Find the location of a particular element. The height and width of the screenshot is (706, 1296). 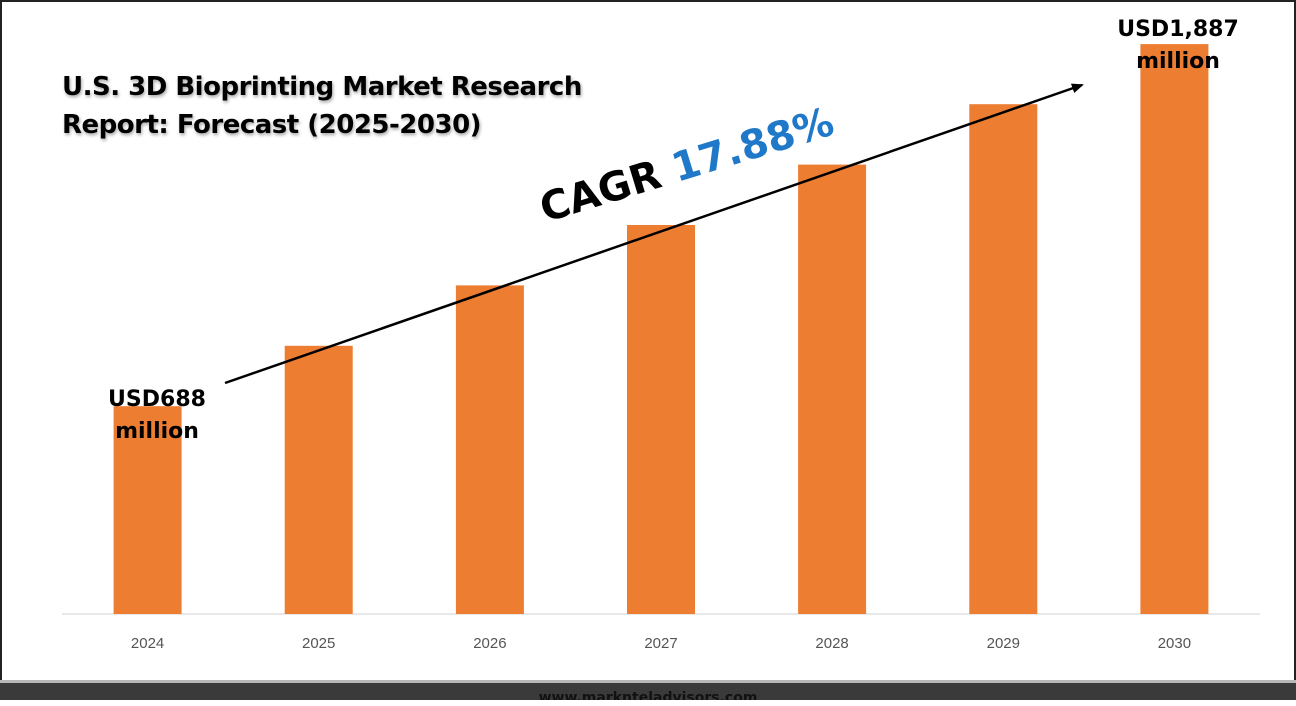

x-tick-label-2026: 2026 is located at coordinates (489, 643).